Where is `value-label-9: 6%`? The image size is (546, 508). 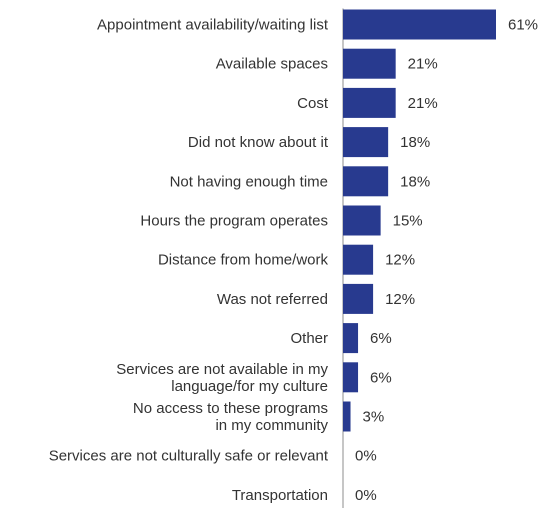 value-label-9: 6% is located at coordinates (381, 377).